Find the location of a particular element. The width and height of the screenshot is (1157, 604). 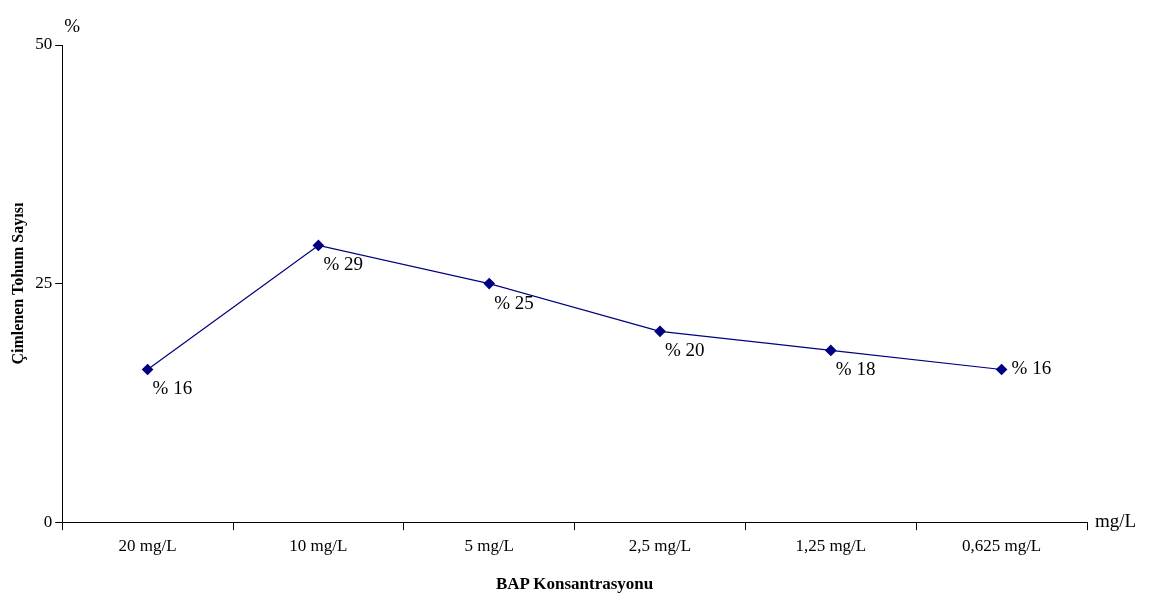

x-tick-label: 1,25 mg/L is located at coordinates (831, 545).